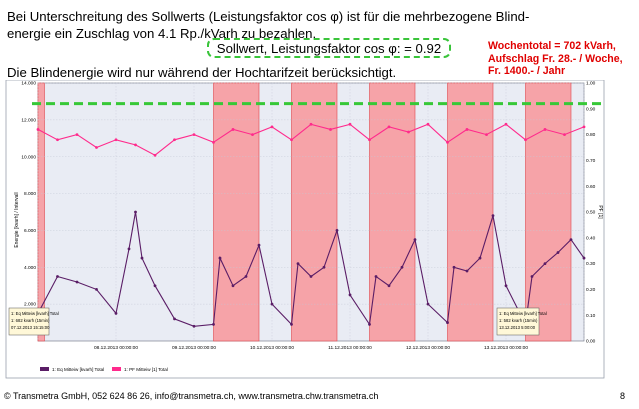 The height and width of the screenshot is (409, 639). Describe the element at coordinates (78, 369) in the screenshot. I see `legend-label-energy: 1: Eq Mitteiw [kvarh] Total` at that location.